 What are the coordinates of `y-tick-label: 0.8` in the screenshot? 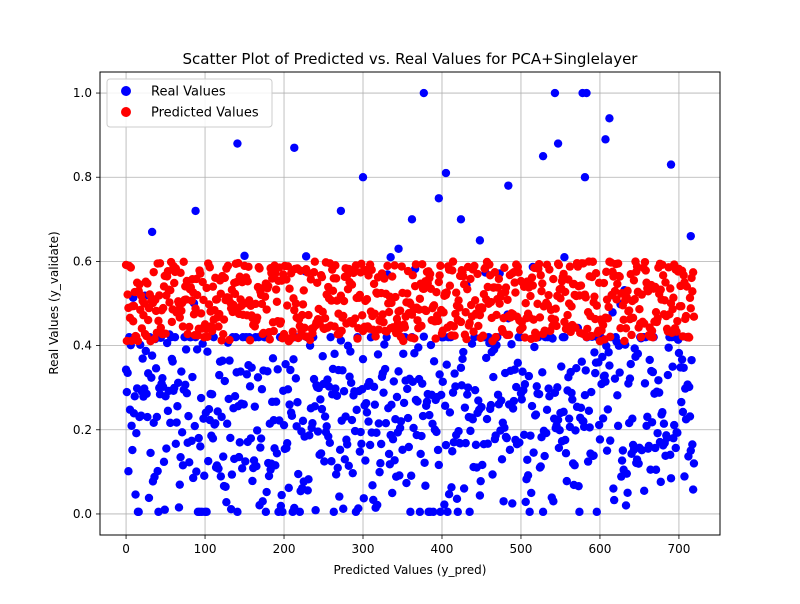 It's located at (82, 177).